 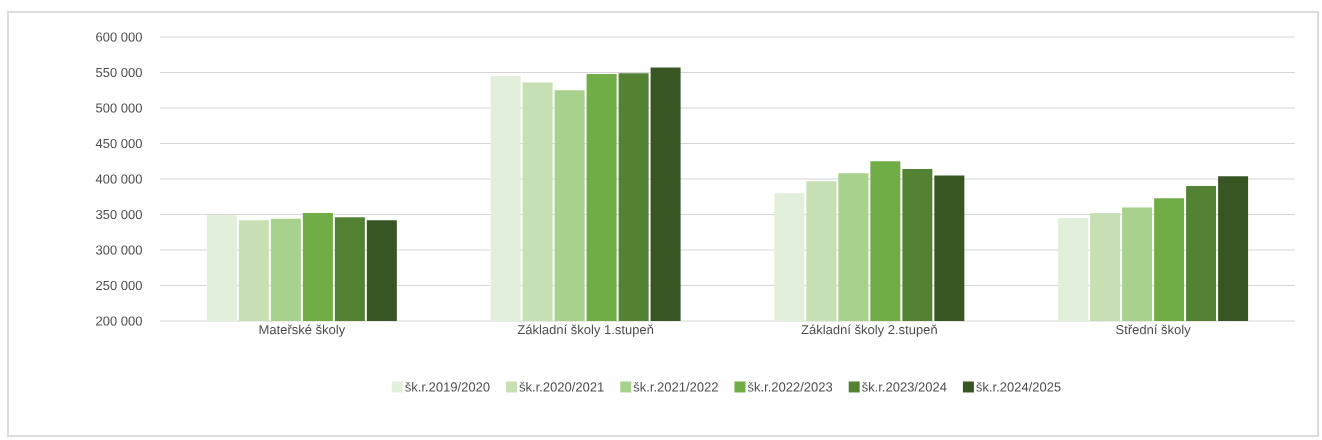 What do you see at coordinates (119, 108) in the screenshot?
I see `y-tick-label: 500 000` at bounding box center [119, 108].